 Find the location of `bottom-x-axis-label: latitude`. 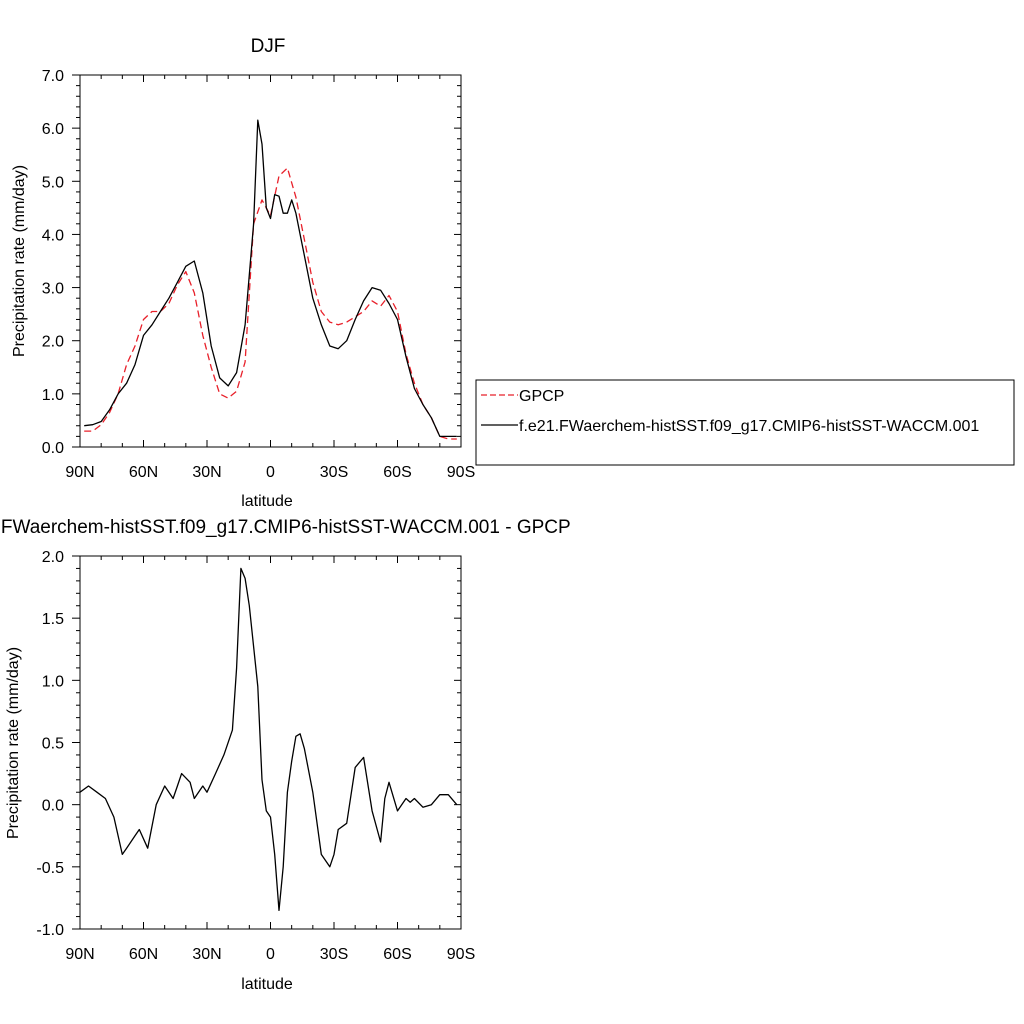

bottom-x-axis-label: latitude is located at coordinates (267, 984).